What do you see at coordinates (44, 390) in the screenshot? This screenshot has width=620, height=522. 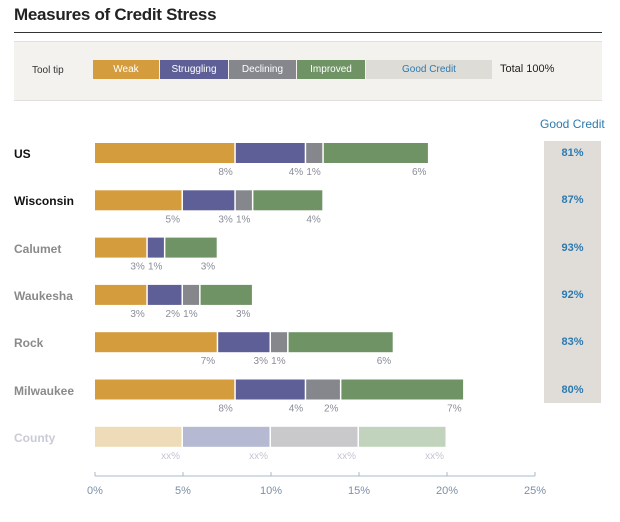 I see `row-label-milwaukee: Milwaukee` at bounding box center [44, 390].